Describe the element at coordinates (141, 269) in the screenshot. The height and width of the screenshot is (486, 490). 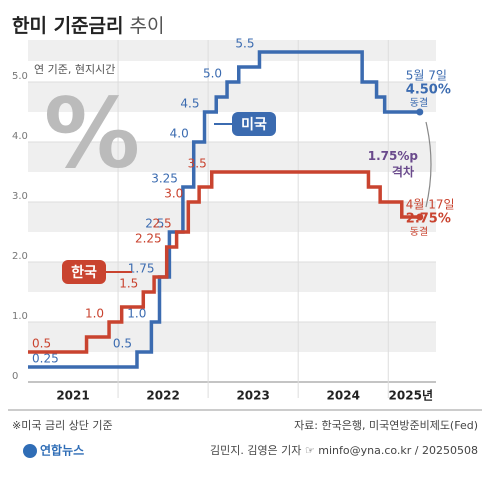
I see `value-label: 1.75` at that location.